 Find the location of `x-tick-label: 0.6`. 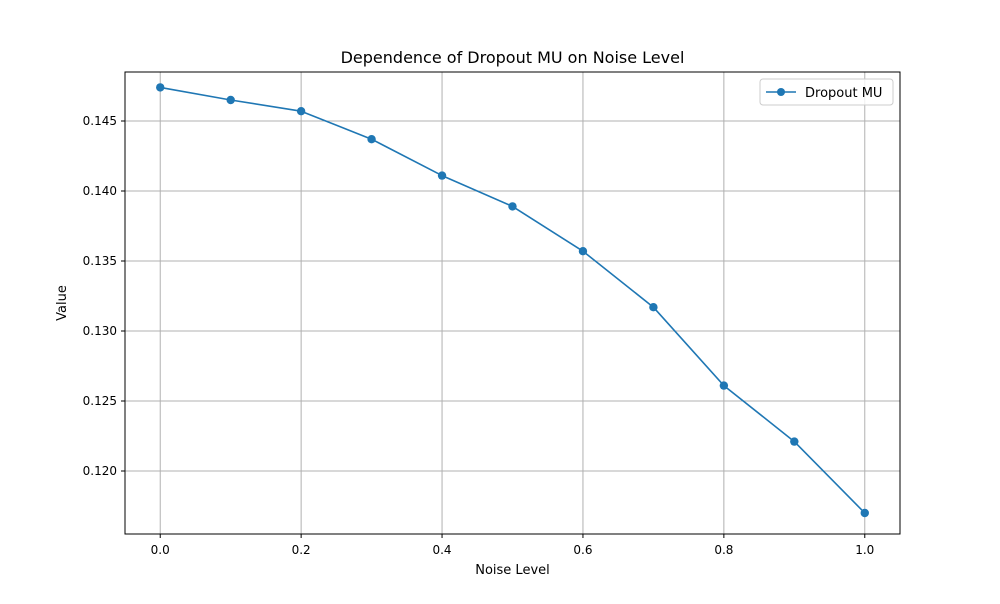

x-tick-label: 0.6 is located at coordinates (582, 550).